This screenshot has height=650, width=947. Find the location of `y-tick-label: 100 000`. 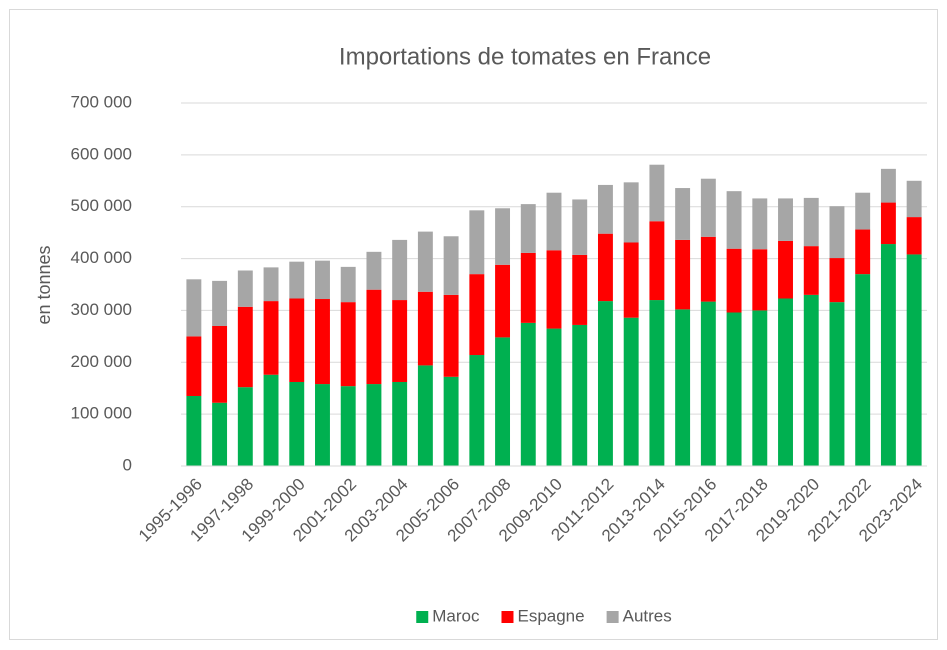

y-tick-label: 100 000 is located at coordinates (101, 413).